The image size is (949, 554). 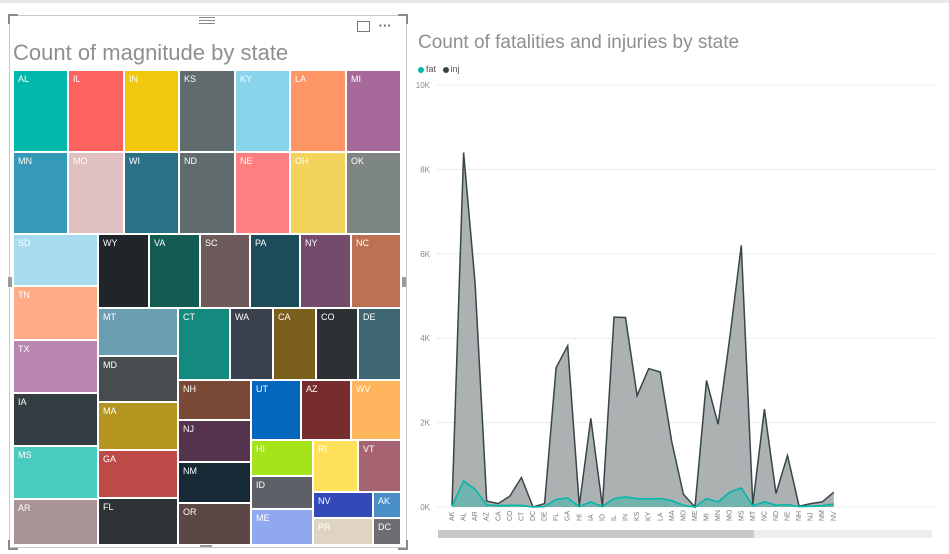 I want to click on treemap-tile-ga: GA, so click(x=138, y=474).